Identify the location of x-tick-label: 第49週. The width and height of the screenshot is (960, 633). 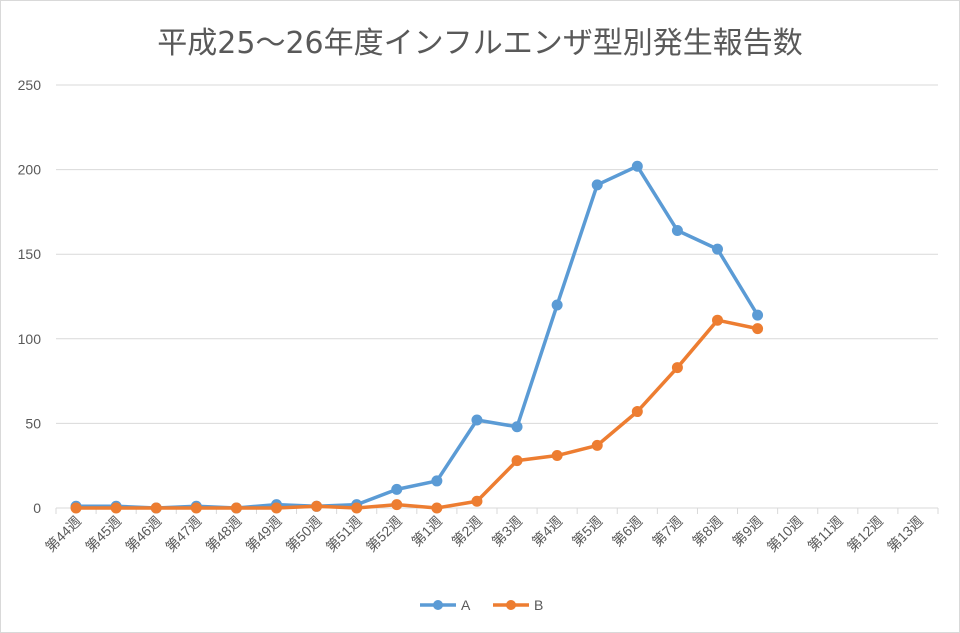
(263, 534).